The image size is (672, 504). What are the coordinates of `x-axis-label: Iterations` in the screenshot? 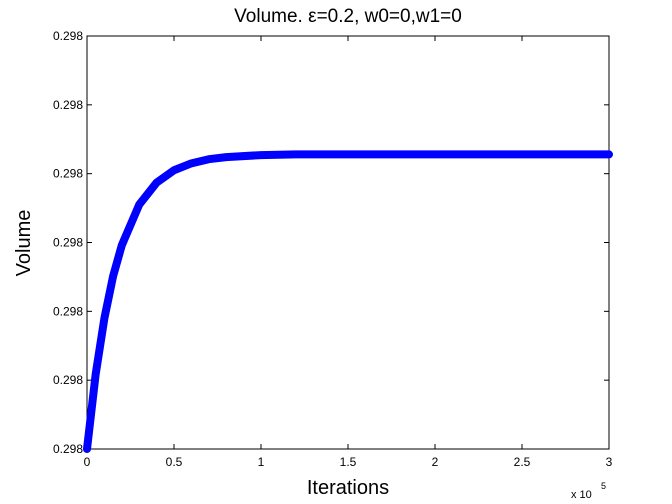 It's located at (348, 488).